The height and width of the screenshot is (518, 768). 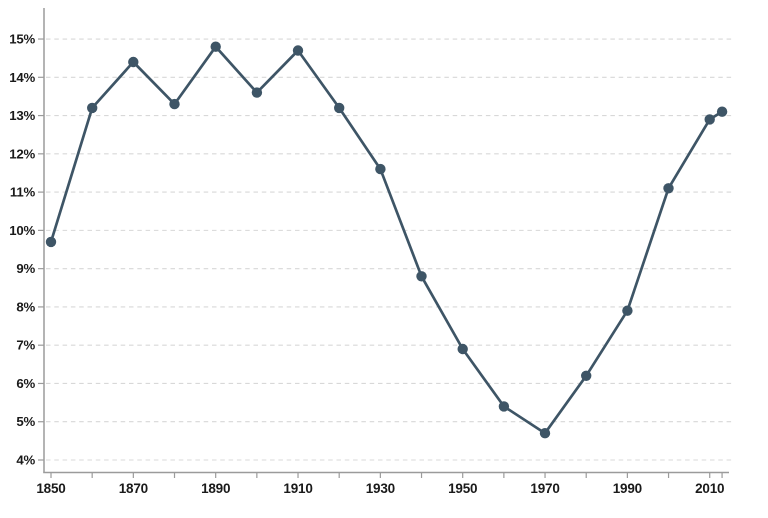 I want to click on x-tick-label: 1970, so click(x=544, y=488).